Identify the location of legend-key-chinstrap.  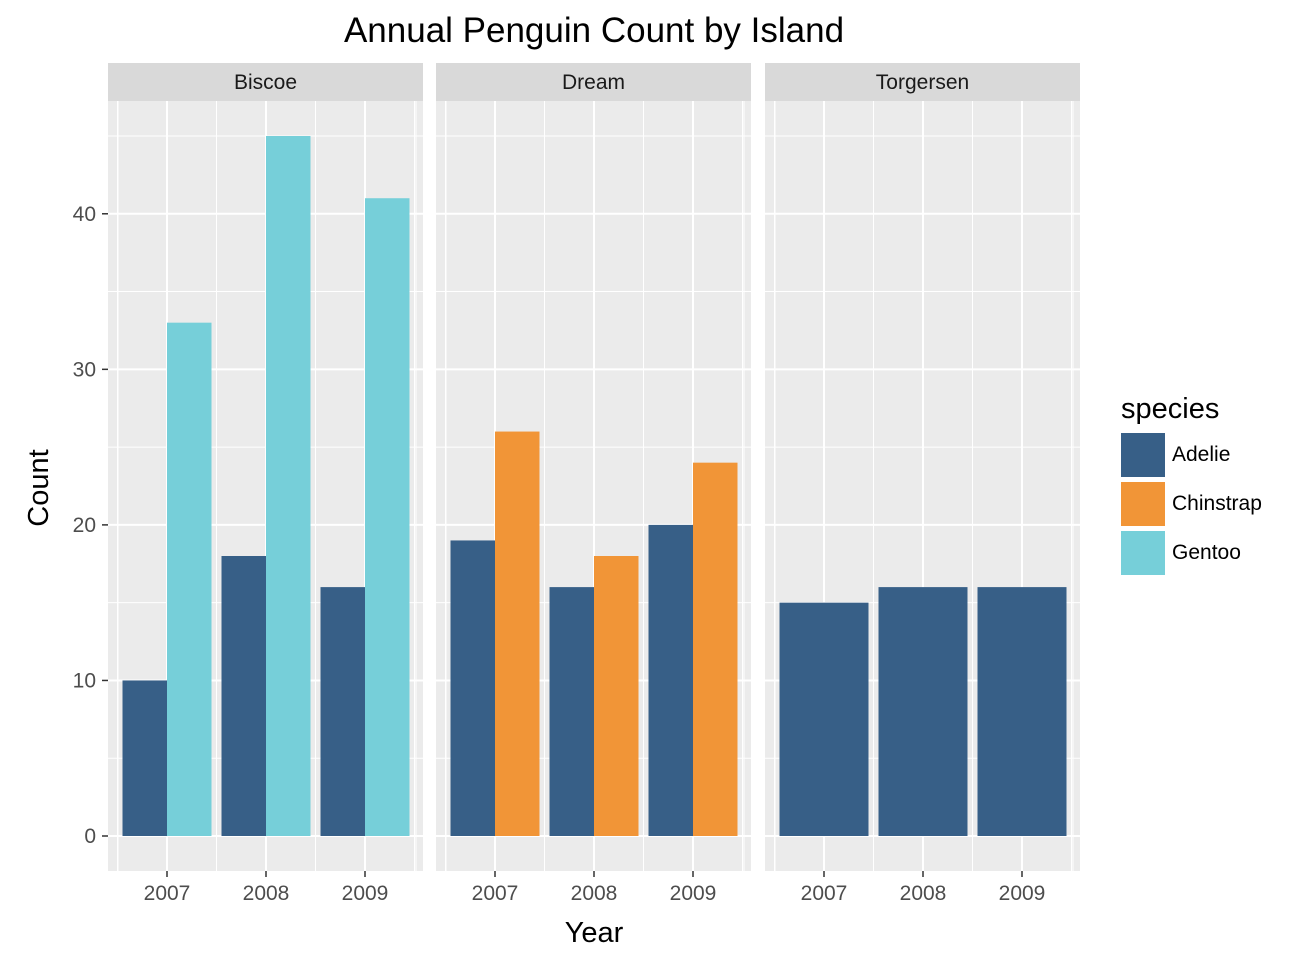
(1143, 504).